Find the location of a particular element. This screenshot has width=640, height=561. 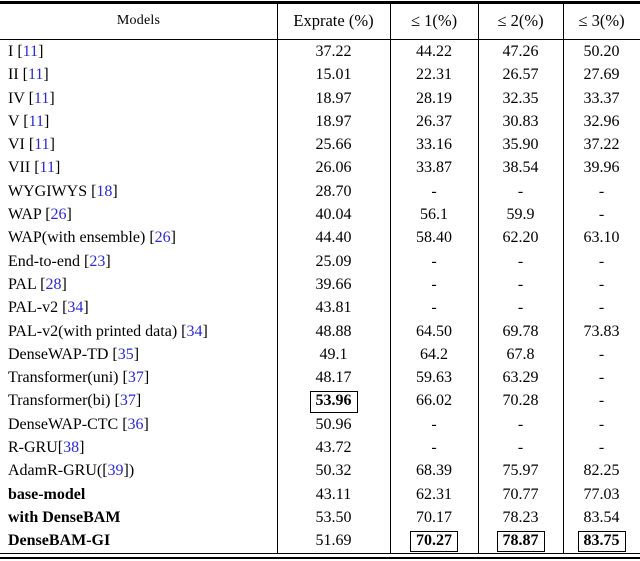

value-text: 48.17 is located at coordinates (333, 378).